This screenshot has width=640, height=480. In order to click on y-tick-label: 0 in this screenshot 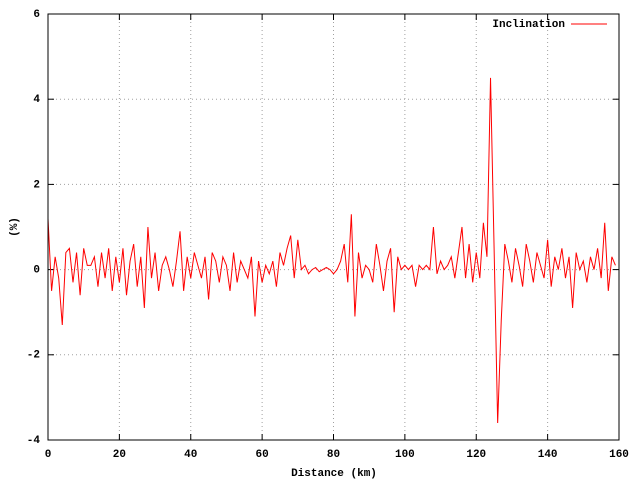, I will do `click(36, 271)`.